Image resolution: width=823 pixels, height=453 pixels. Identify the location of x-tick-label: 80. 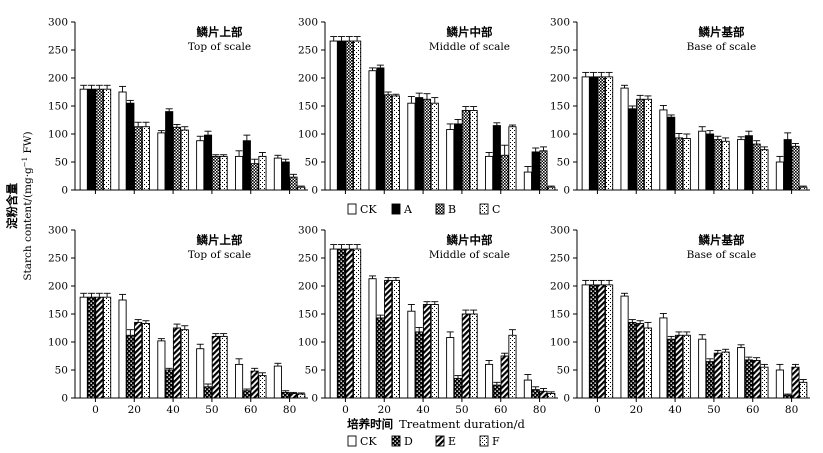
(791, 410).